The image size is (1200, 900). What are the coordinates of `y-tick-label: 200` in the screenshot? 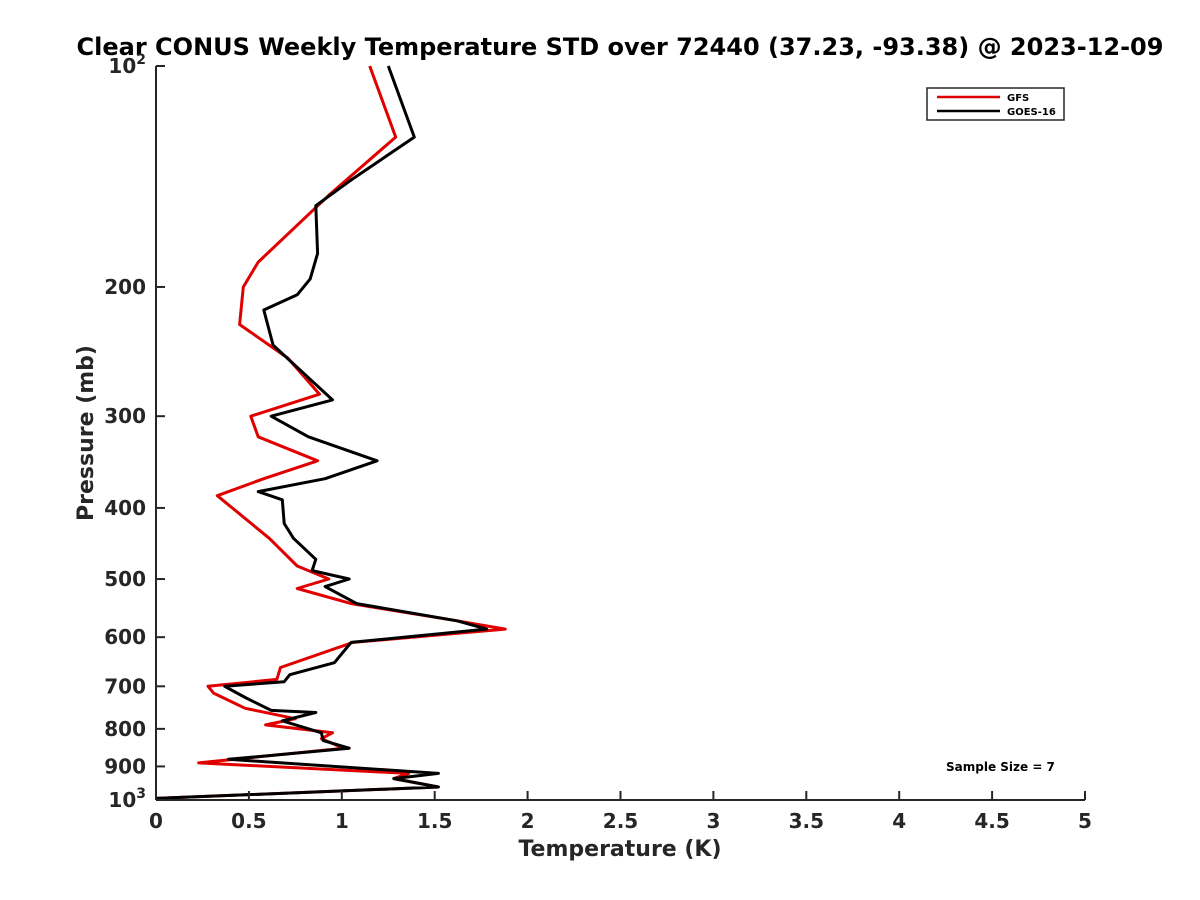 It's located at (125, 287).